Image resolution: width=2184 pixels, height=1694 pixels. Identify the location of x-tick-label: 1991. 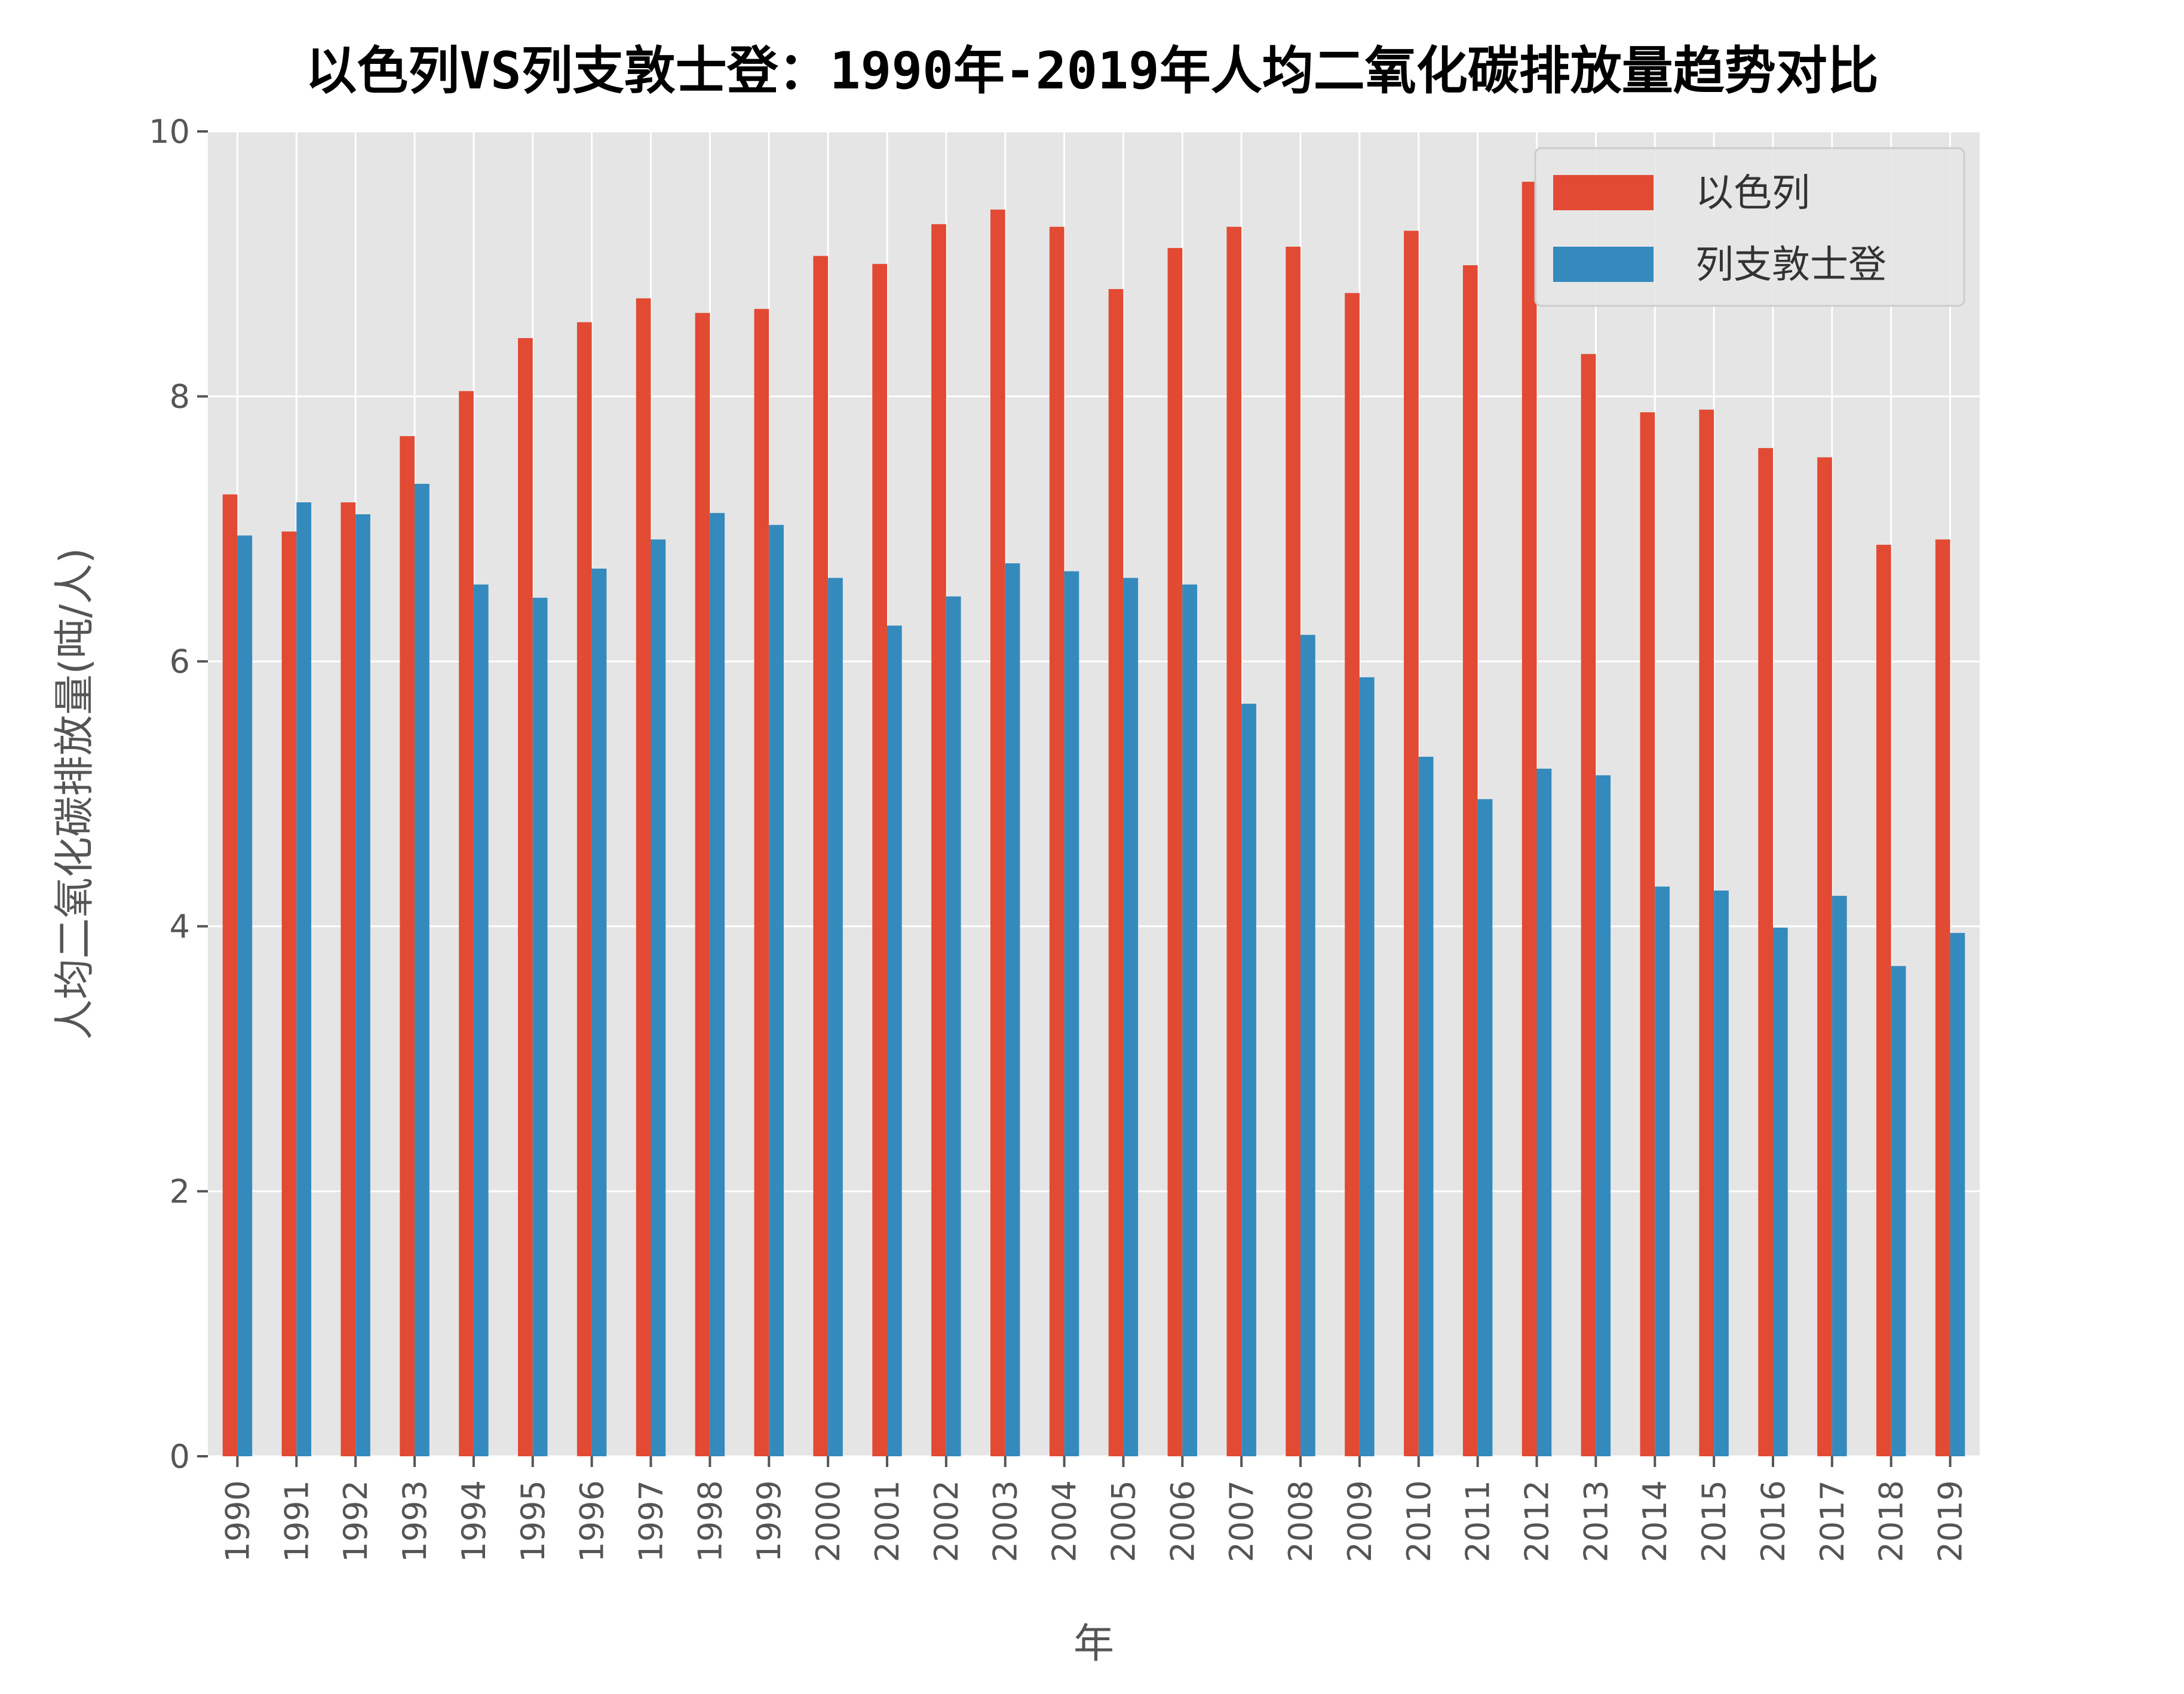
(296, 1521).